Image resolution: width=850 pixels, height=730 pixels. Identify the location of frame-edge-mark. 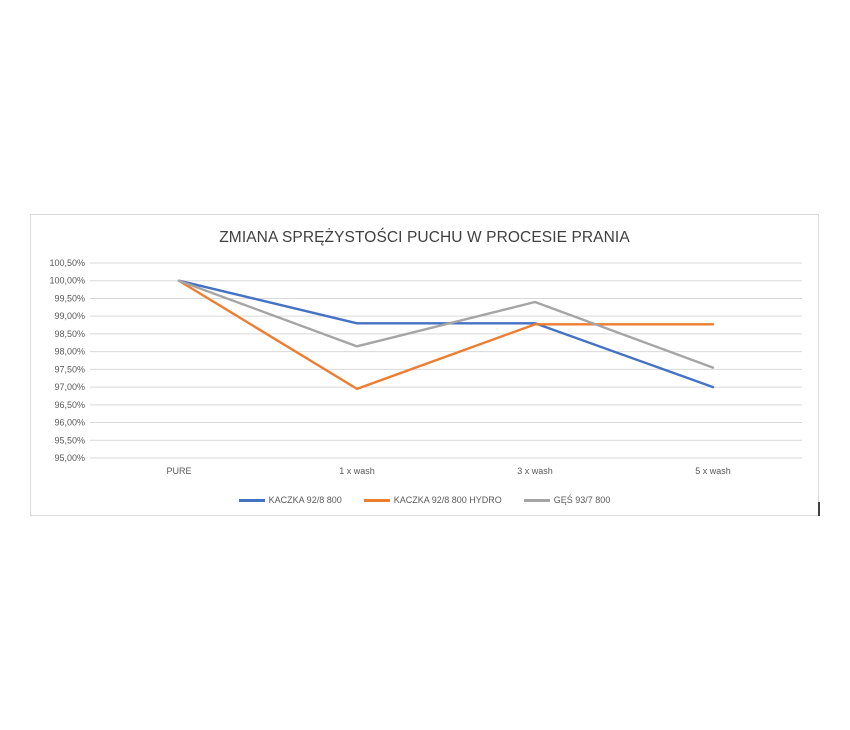
(819, 509).